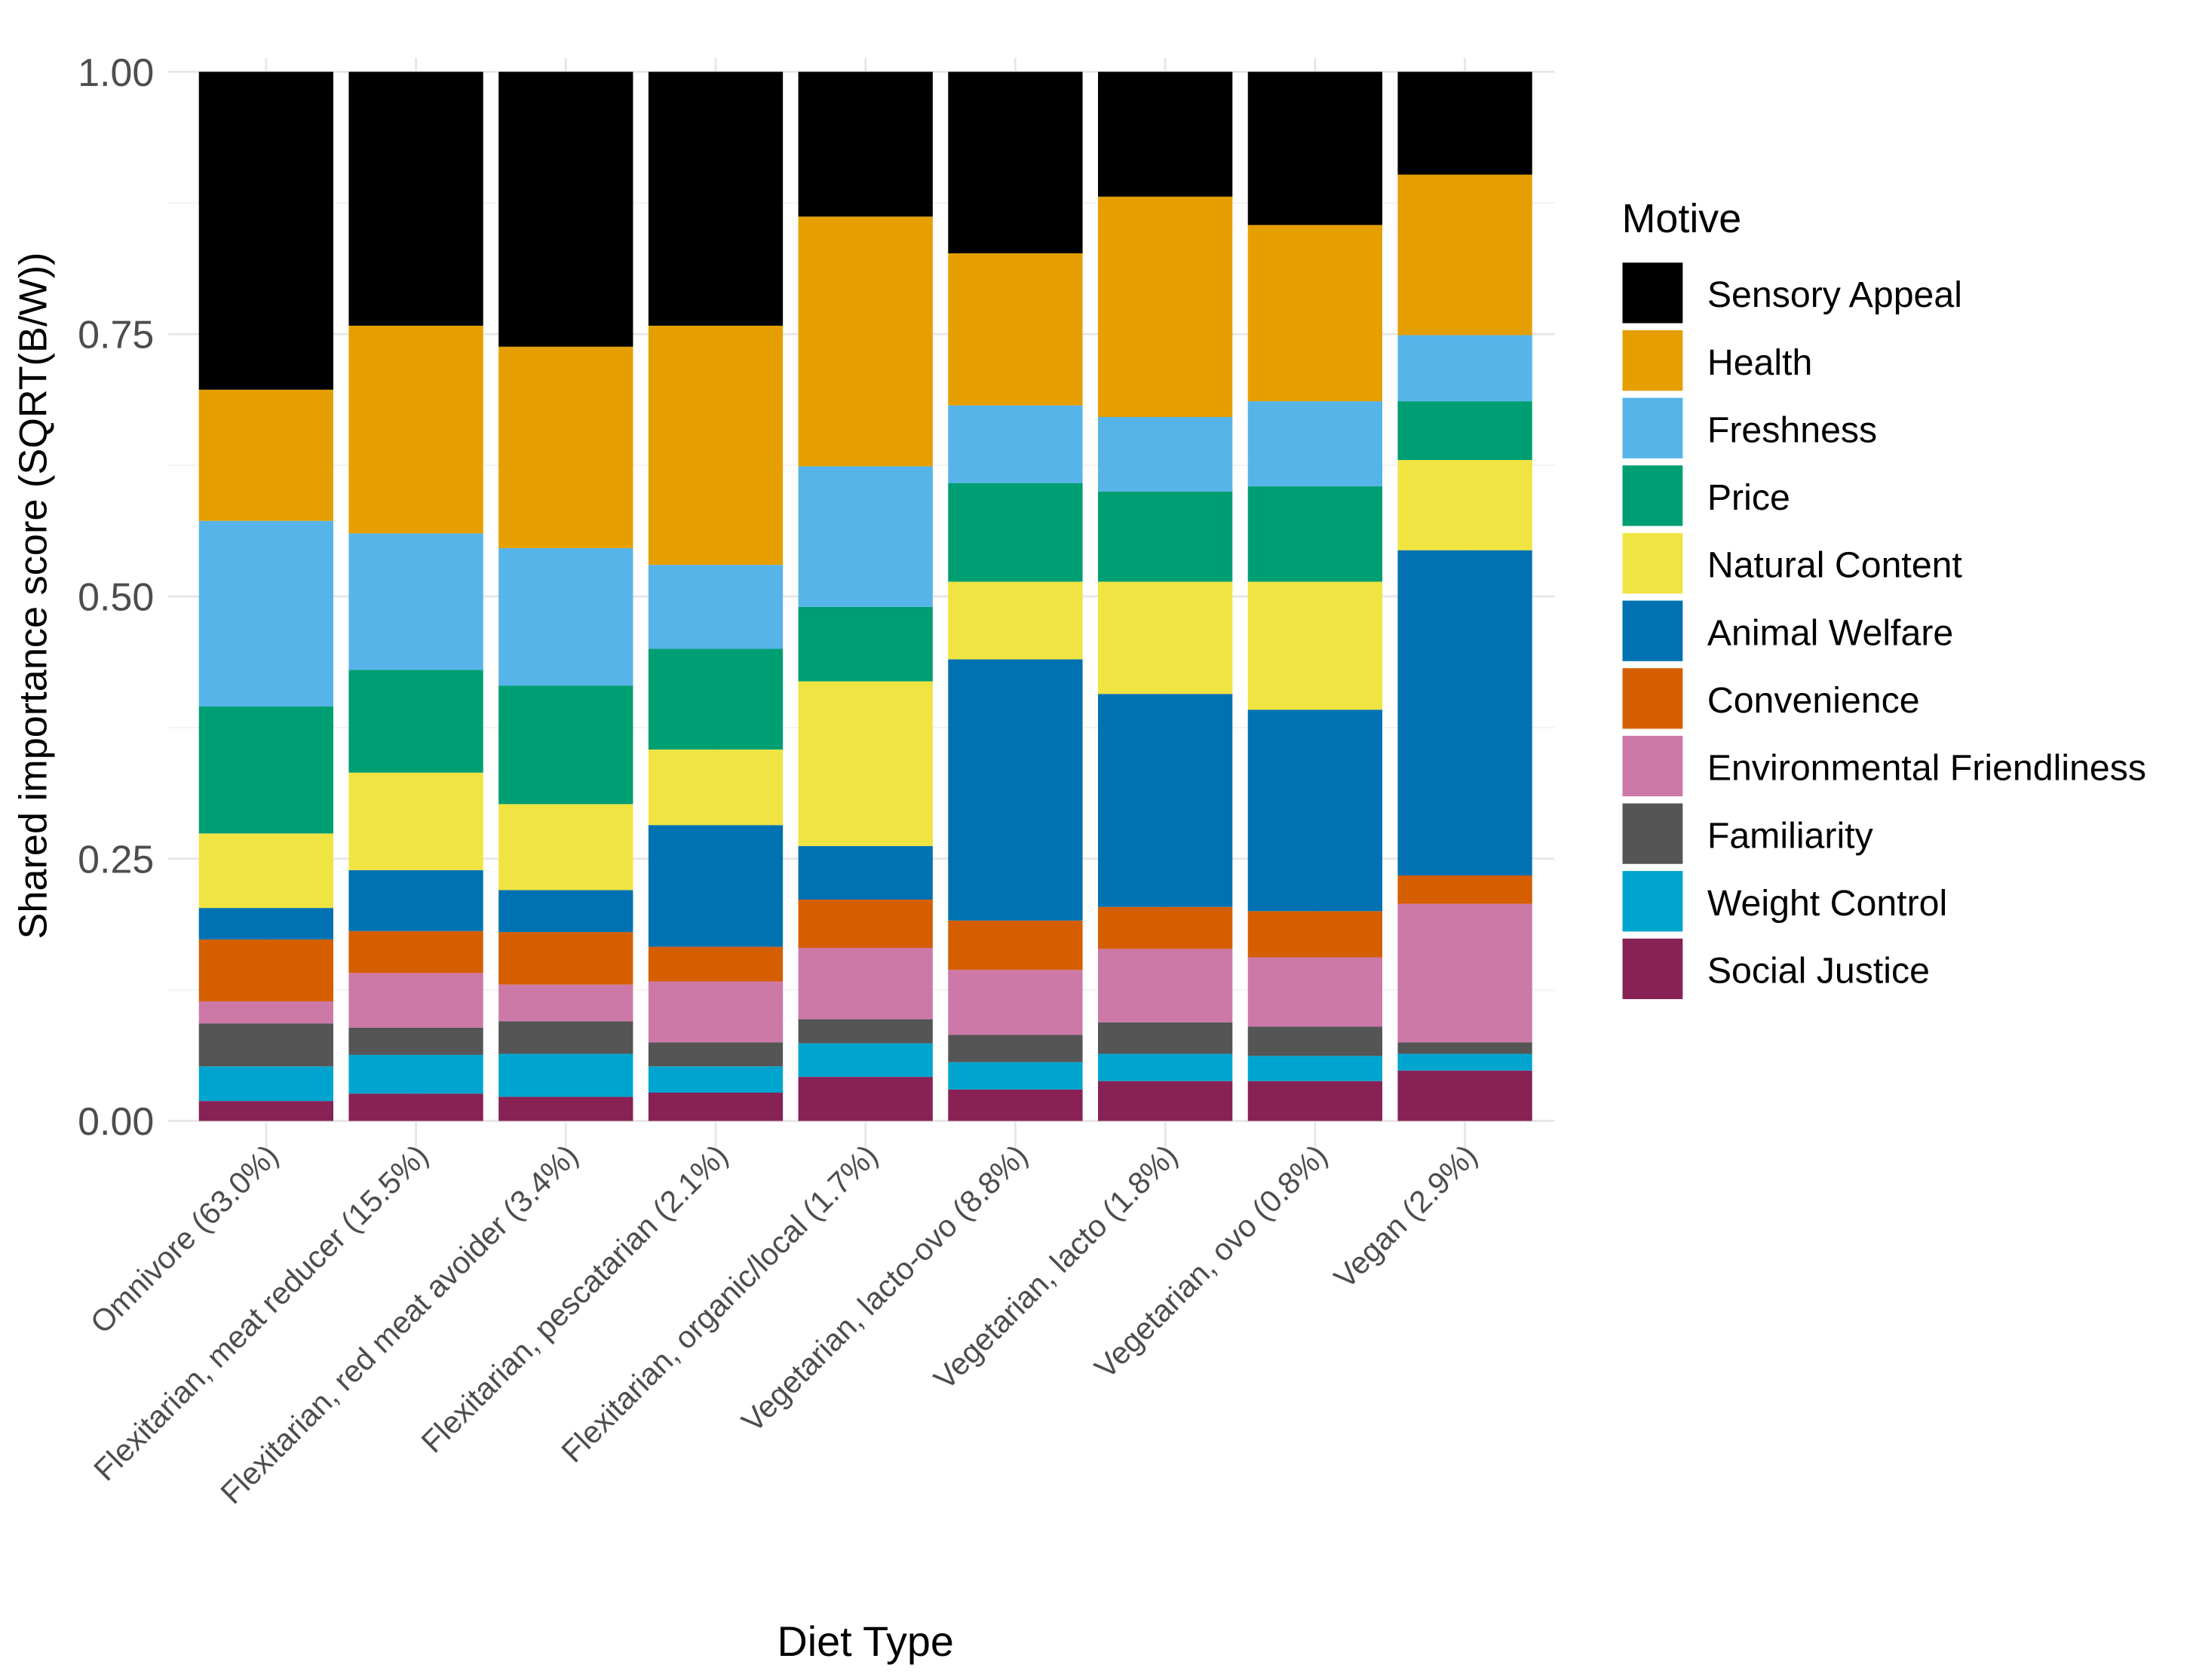 This screenshot has height=1680, width=2196. What do you see at coordinates (415, 601) in the screenshot?
I see `bar-segment-freshness: Freshness: 0.13` at bounding box center [415, 601].